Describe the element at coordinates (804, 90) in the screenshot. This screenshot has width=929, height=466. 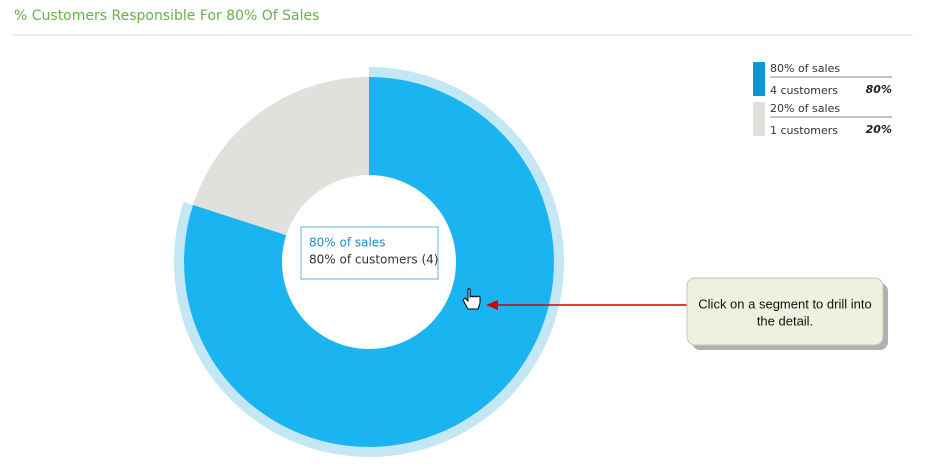
I see `legend-customers: 4 customers` at that location.